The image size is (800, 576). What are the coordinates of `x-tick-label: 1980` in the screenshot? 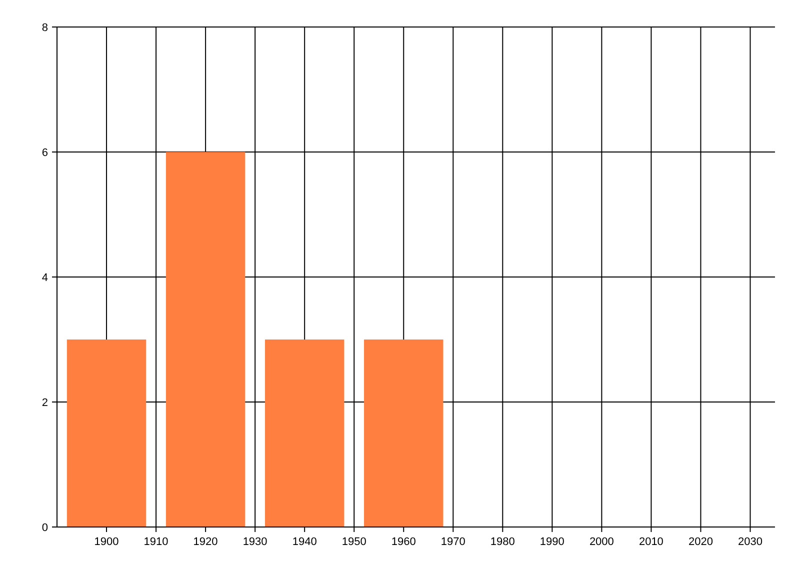 It's located at (502, 542).